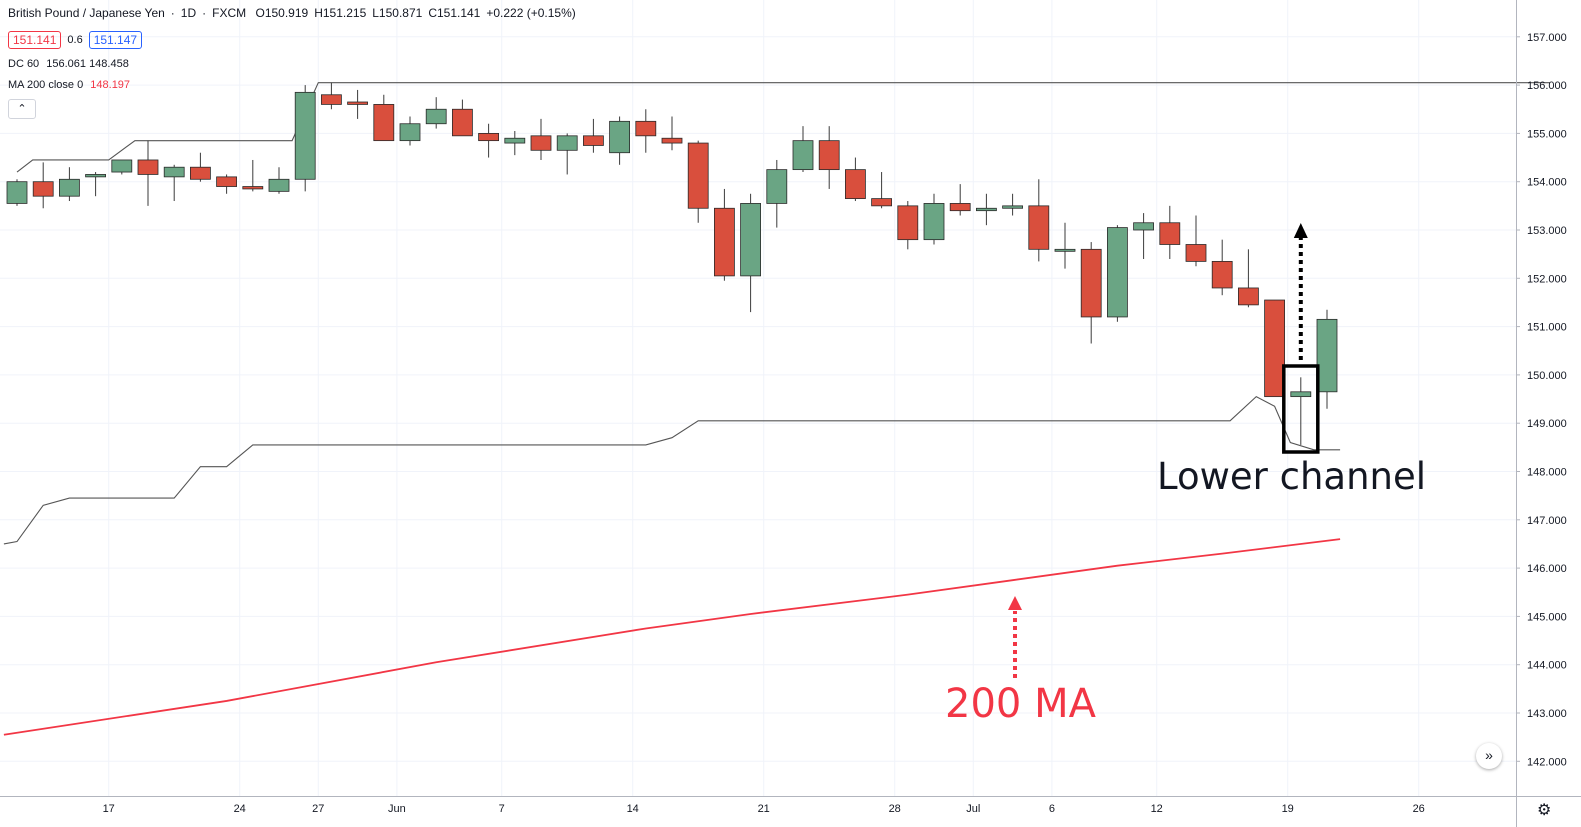 The image size is (1581, 827). I want to click on ohlc-open: O150.919, so click(282, 13).